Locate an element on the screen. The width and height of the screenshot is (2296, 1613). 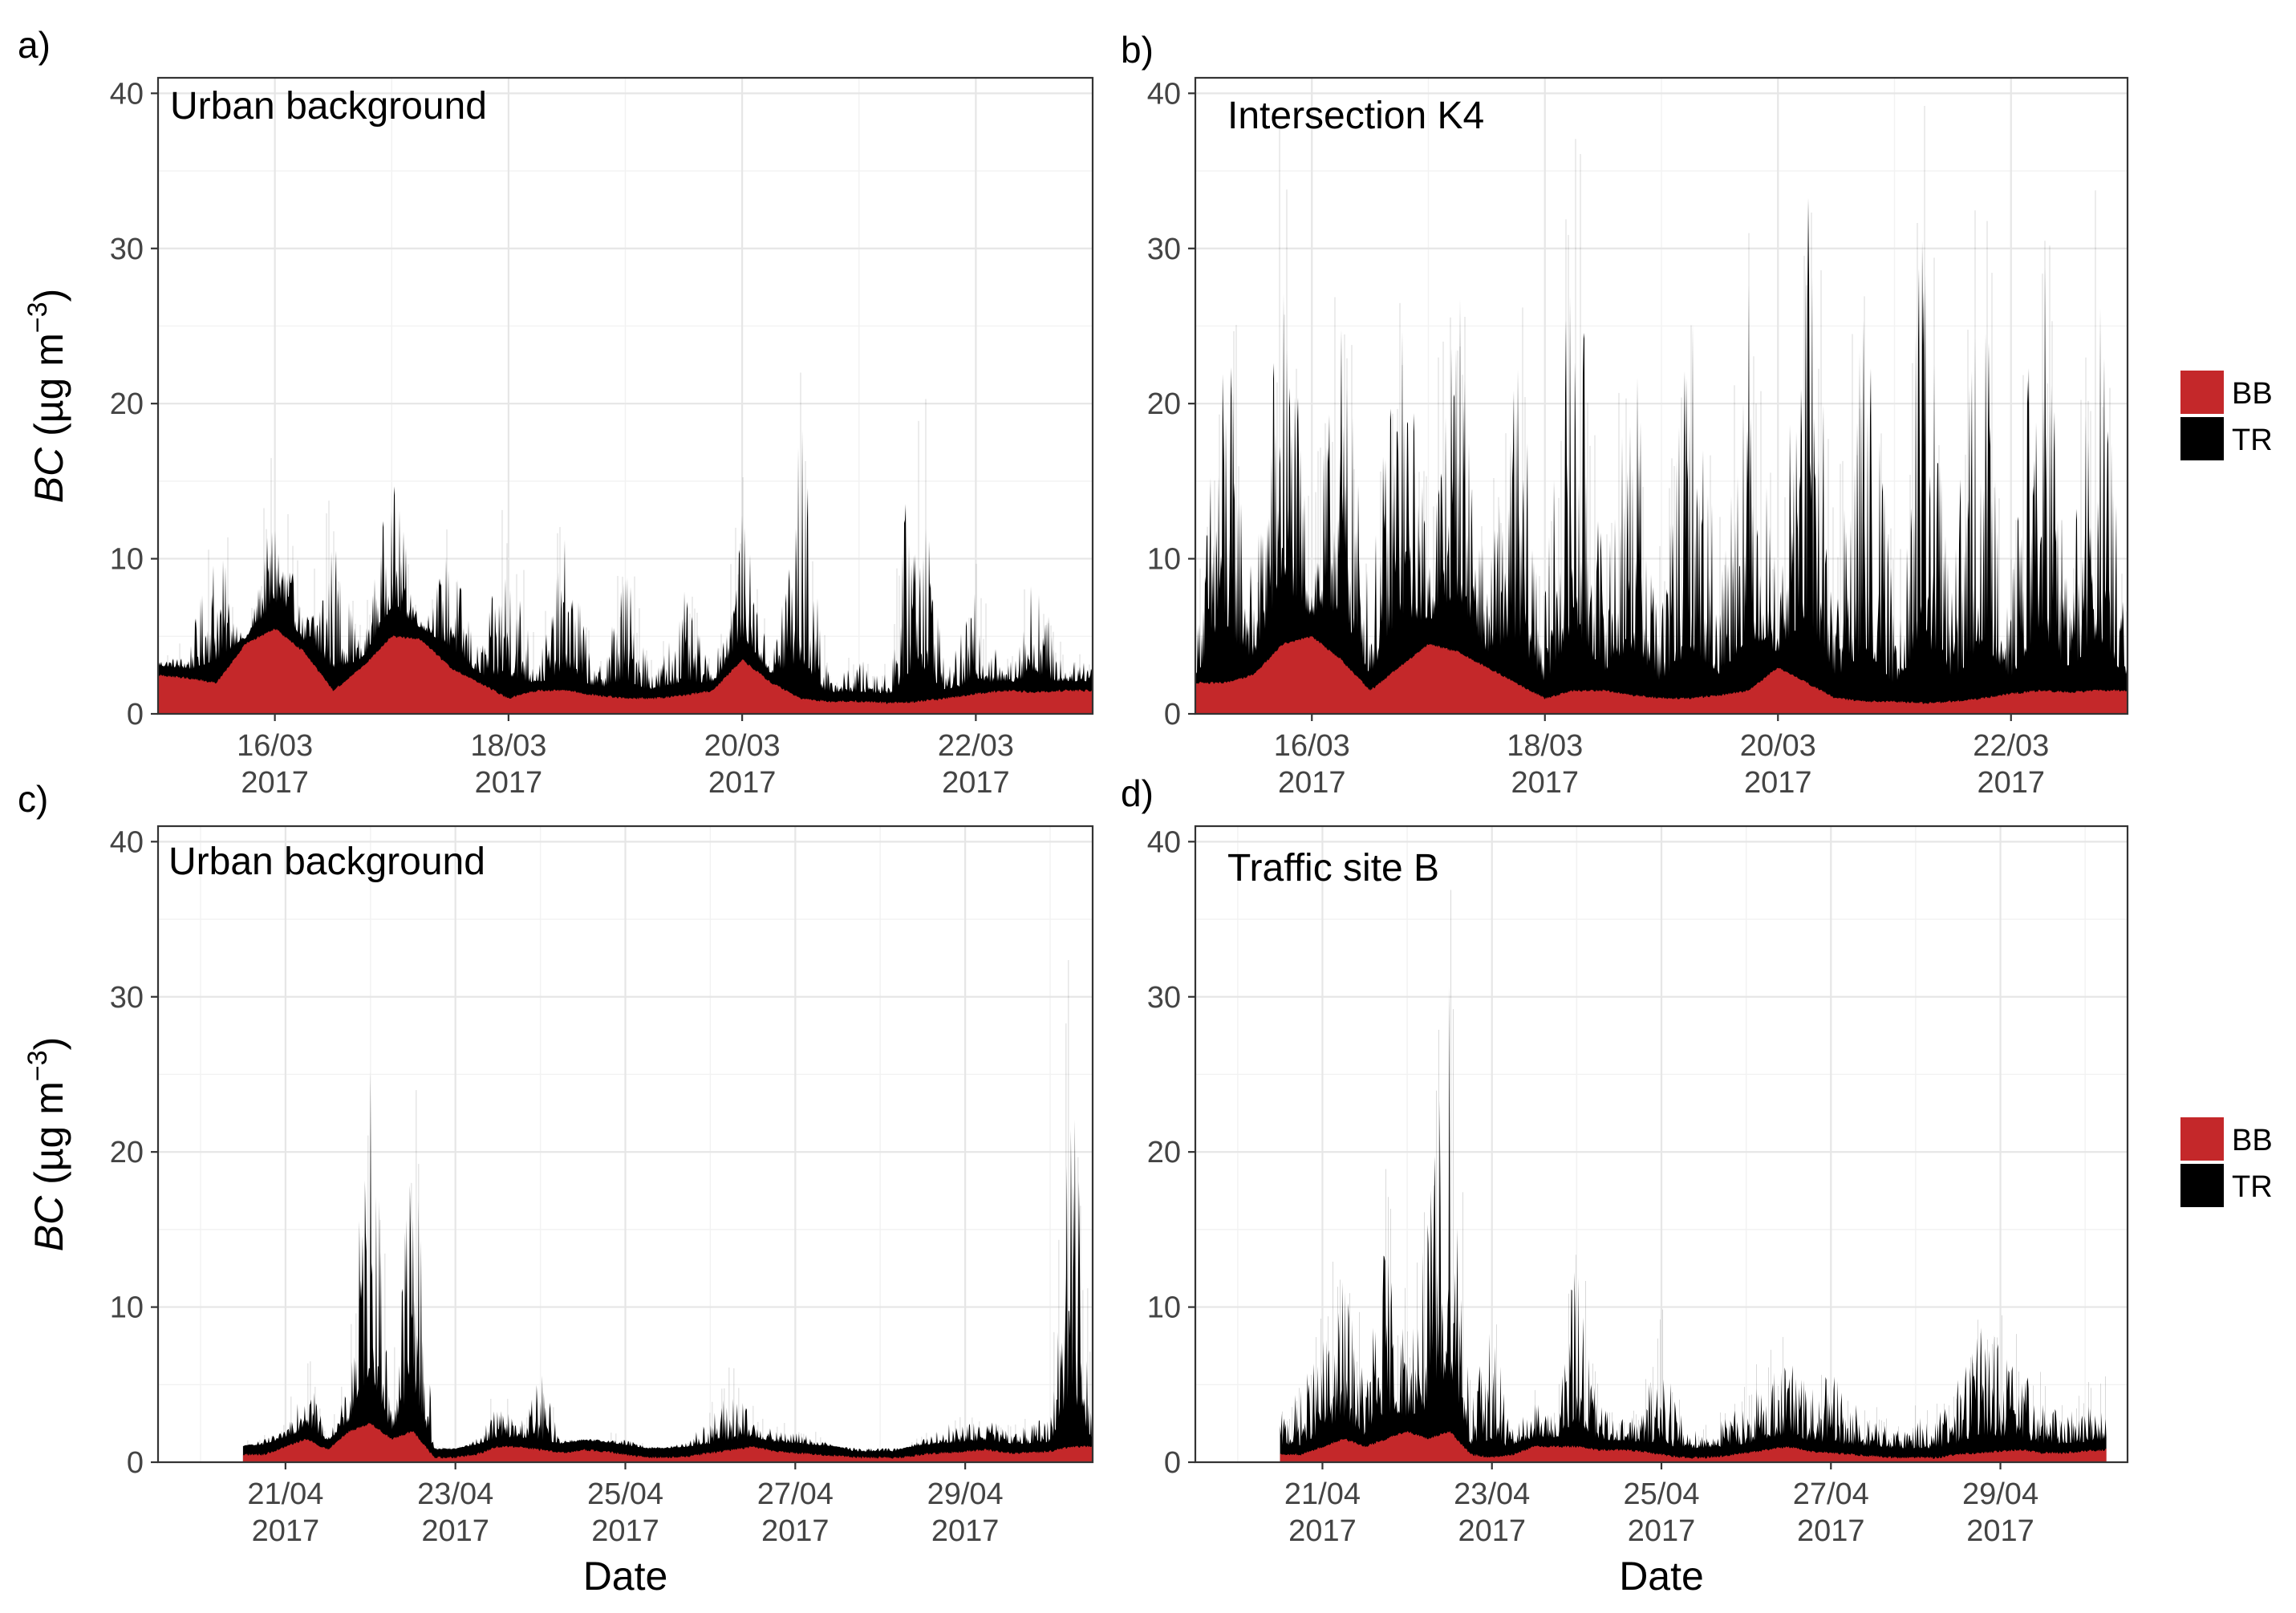
panel-label: d) is located at coordinates (1137, 793).